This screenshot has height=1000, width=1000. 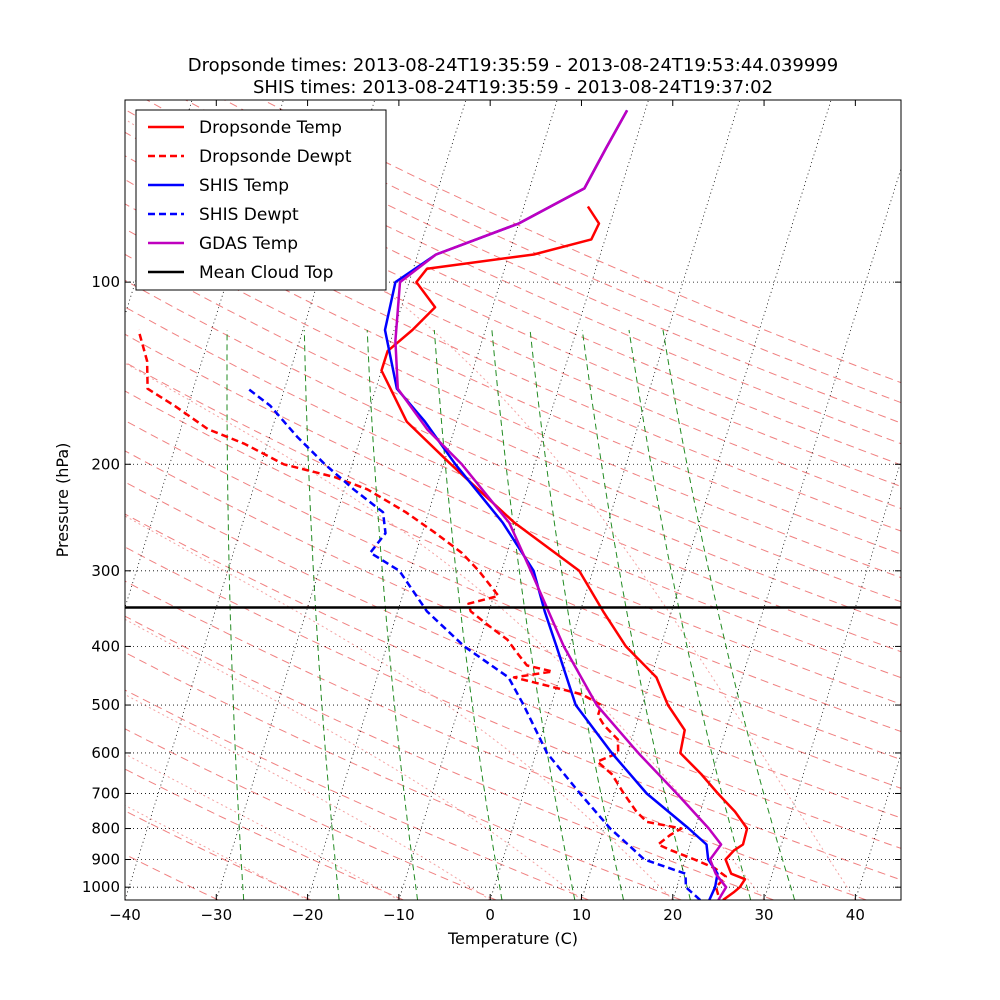 I want to click on legend-label: SHIS Dewpt, so click(x=249, y=215).